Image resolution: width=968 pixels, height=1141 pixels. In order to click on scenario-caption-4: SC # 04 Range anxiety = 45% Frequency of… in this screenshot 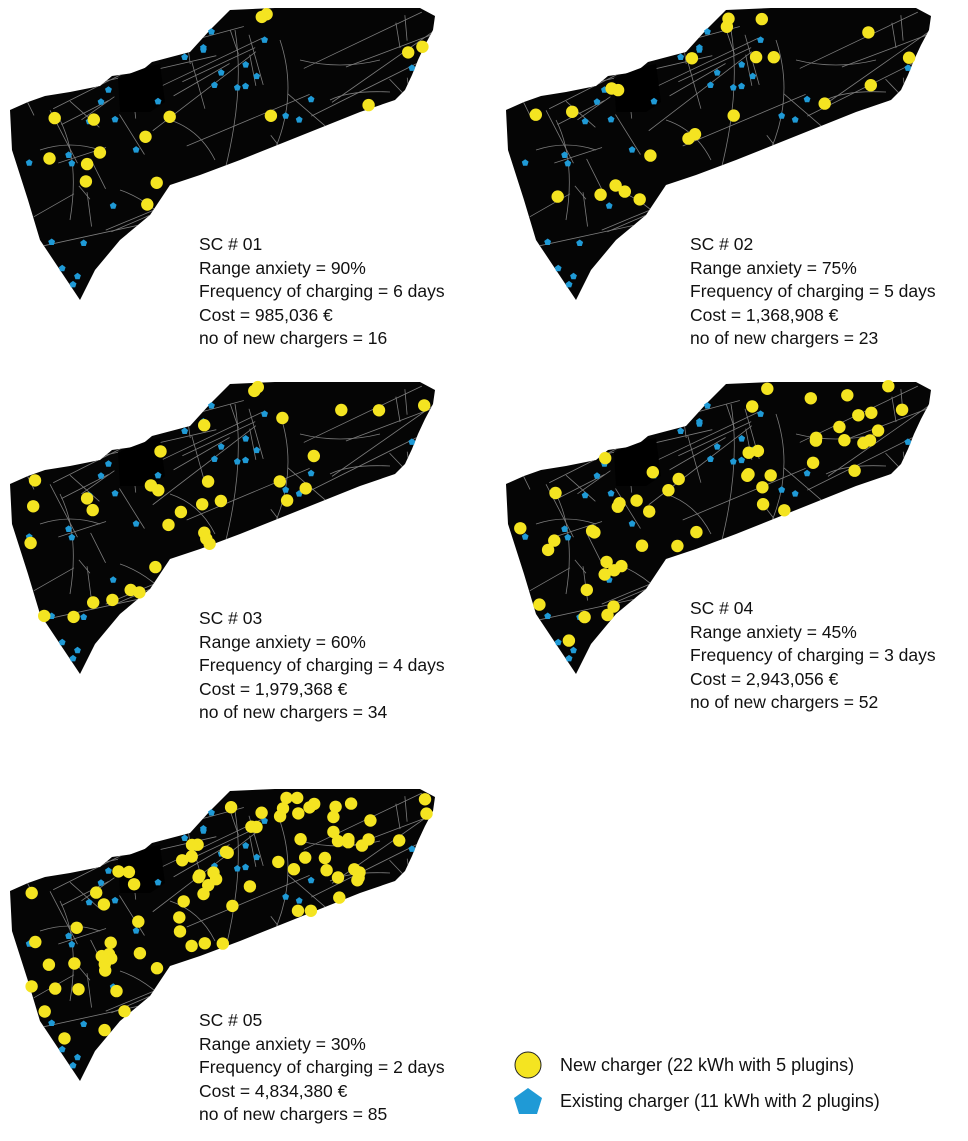, I will do `click(813, 656)`.